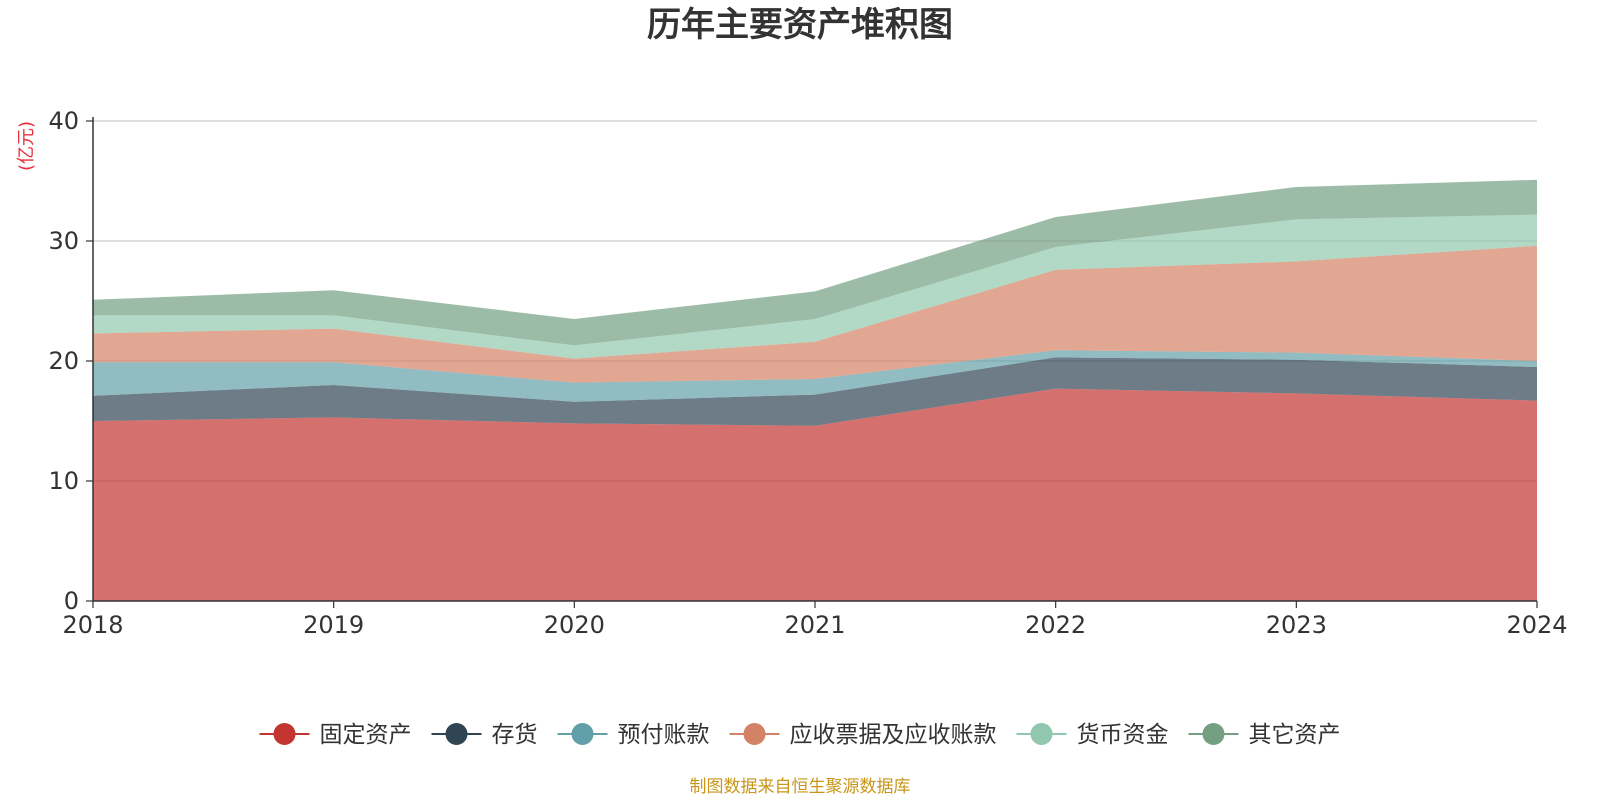  Describe the element at coordinates (92, 625) in the screenshot. I see `x-tick-label: 2018` at that location.